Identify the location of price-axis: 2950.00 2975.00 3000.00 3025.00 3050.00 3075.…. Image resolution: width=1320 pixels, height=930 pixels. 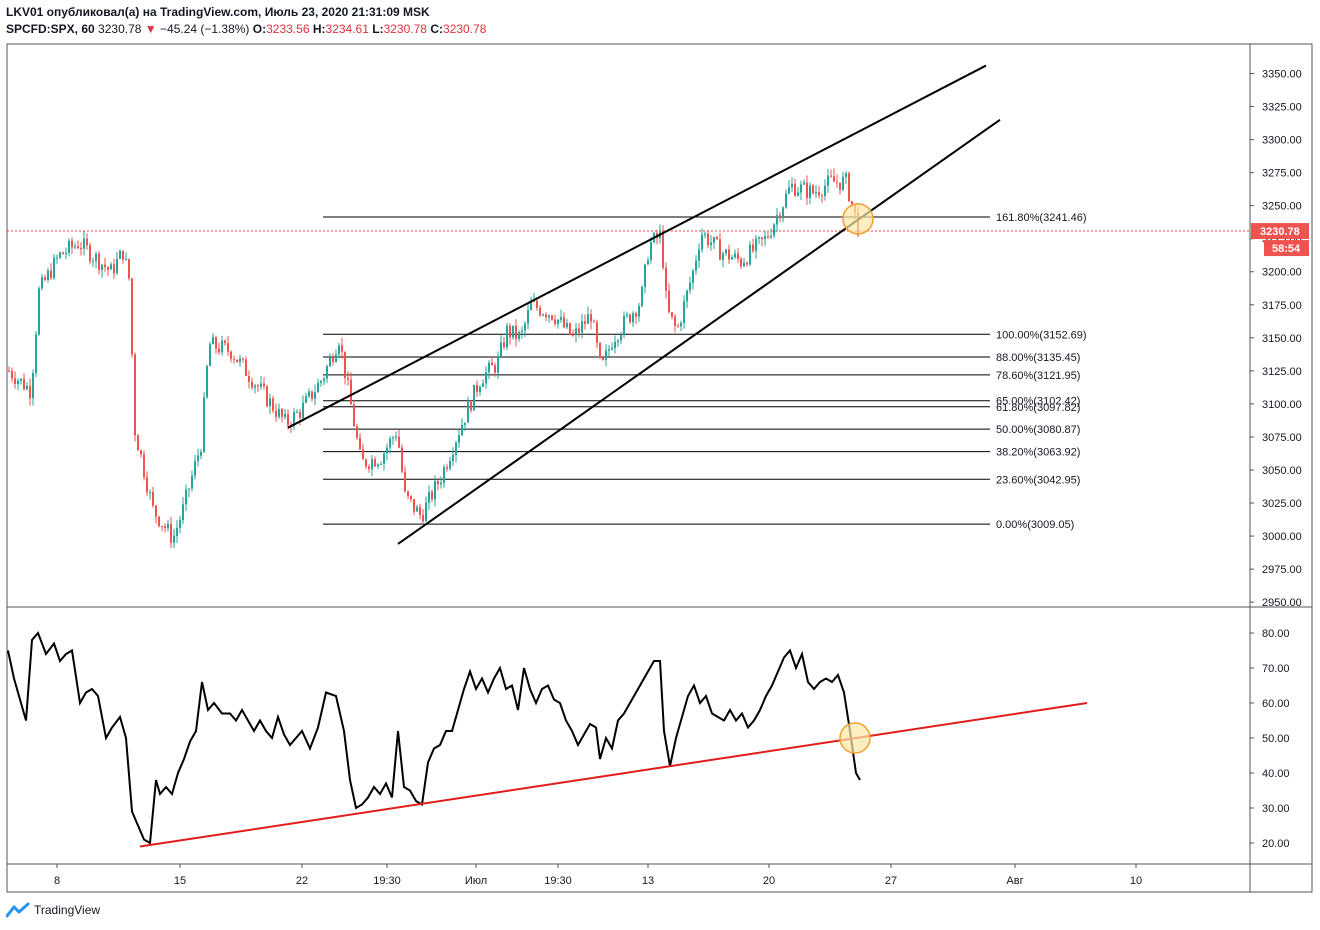
(1279, 339).